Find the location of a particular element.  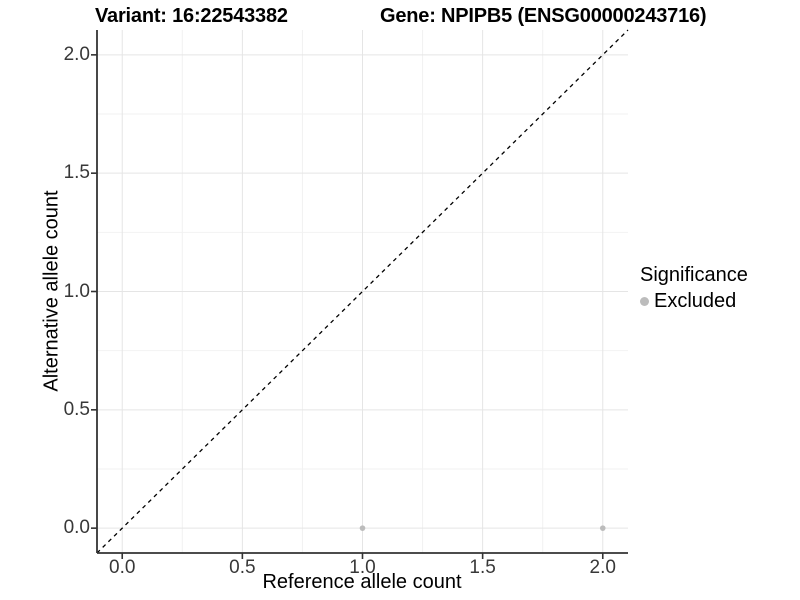

x-axis-tick-label: 2.0 is located at coordinates (602, 567).